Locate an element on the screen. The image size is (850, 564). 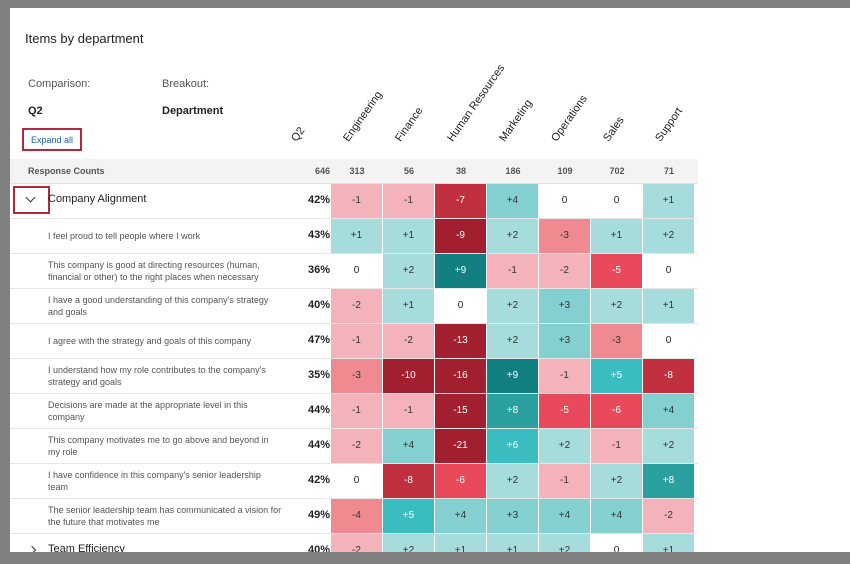
heat-cell: +5 is located at coordinates (408, 516).